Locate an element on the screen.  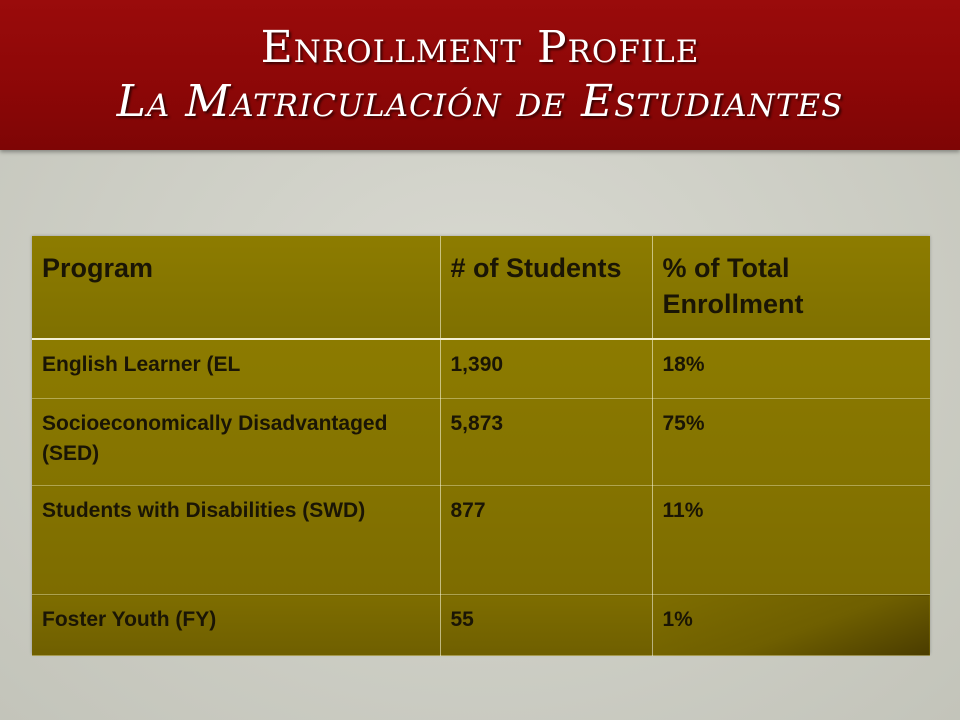
students-cell: 877 is located at coordinates (546, 540).